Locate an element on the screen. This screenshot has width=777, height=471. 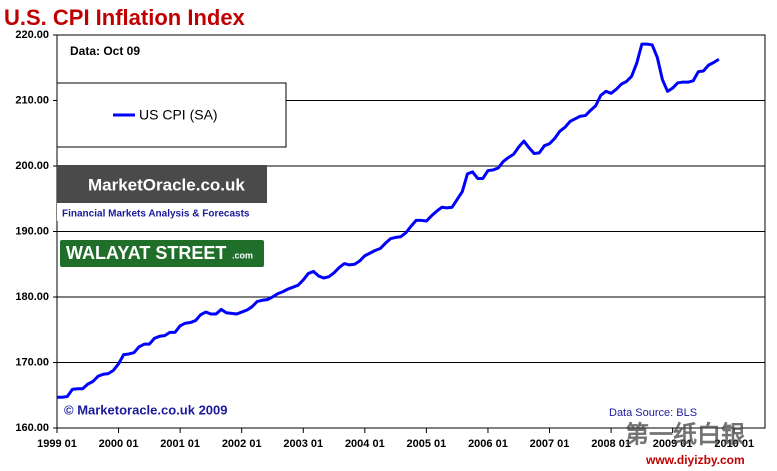
legend is located at coordinates (171, 115).